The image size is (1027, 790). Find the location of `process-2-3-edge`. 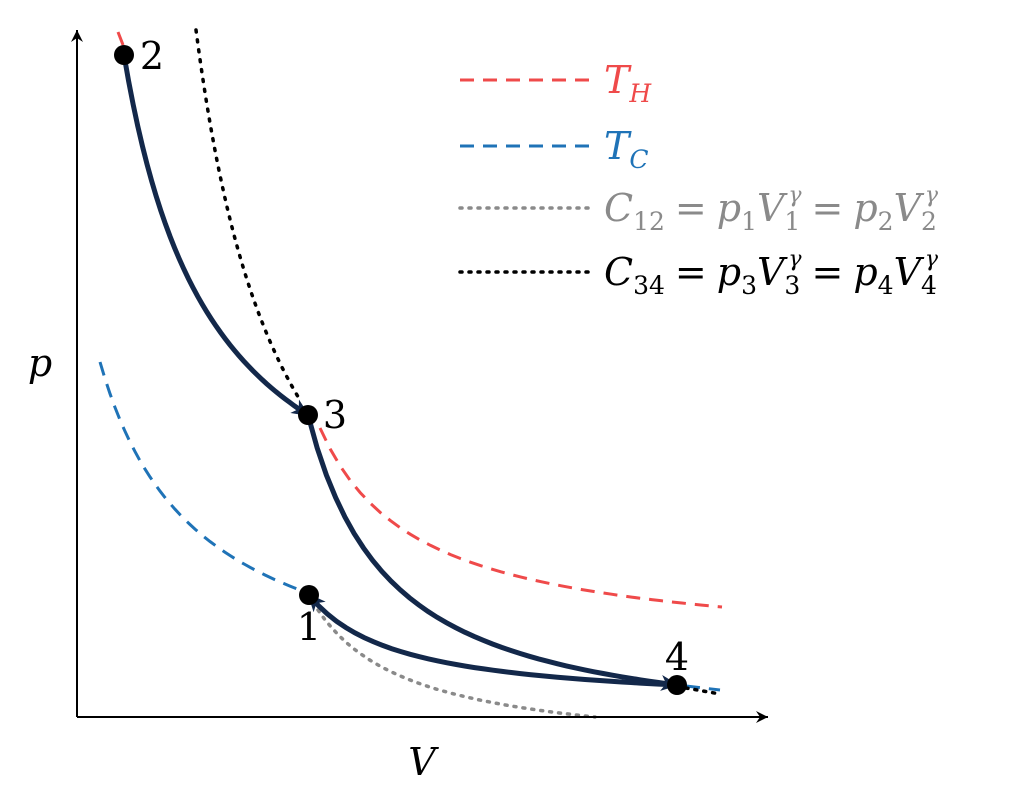

process-2-3-edge is located at coordinates (215, 236).